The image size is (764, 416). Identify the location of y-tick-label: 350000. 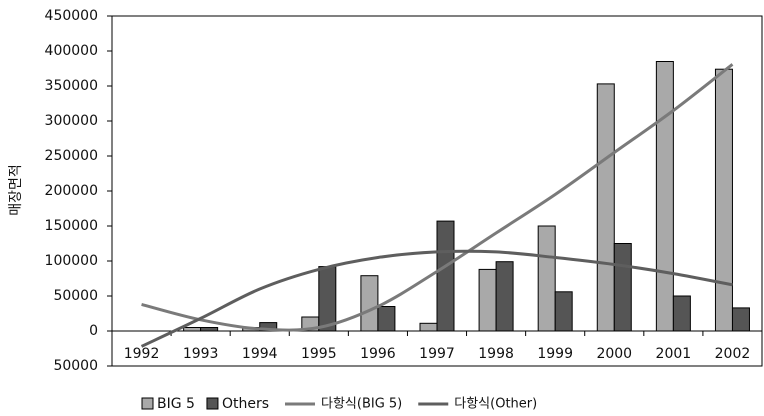
(71, 86).